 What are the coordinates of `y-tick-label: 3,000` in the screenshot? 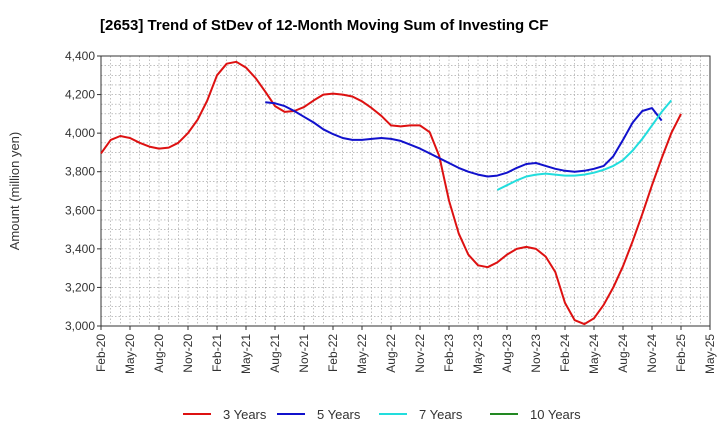 It's located at (80, 326).